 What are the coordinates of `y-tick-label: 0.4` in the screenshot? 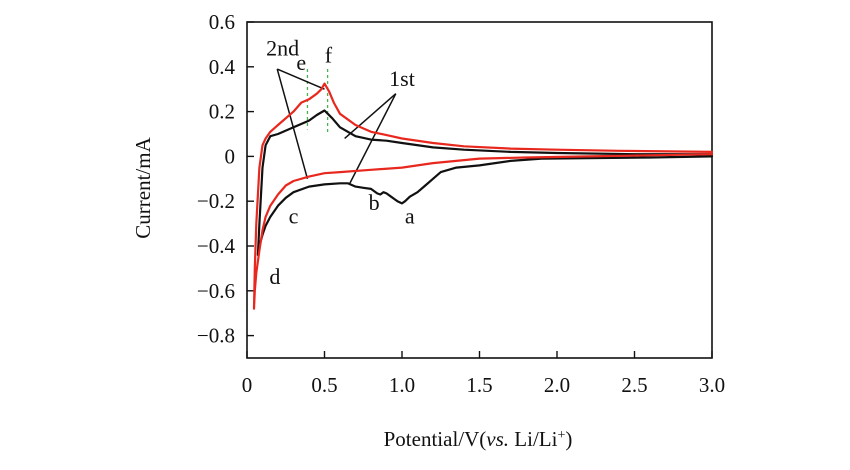 It's located at (222, 67).